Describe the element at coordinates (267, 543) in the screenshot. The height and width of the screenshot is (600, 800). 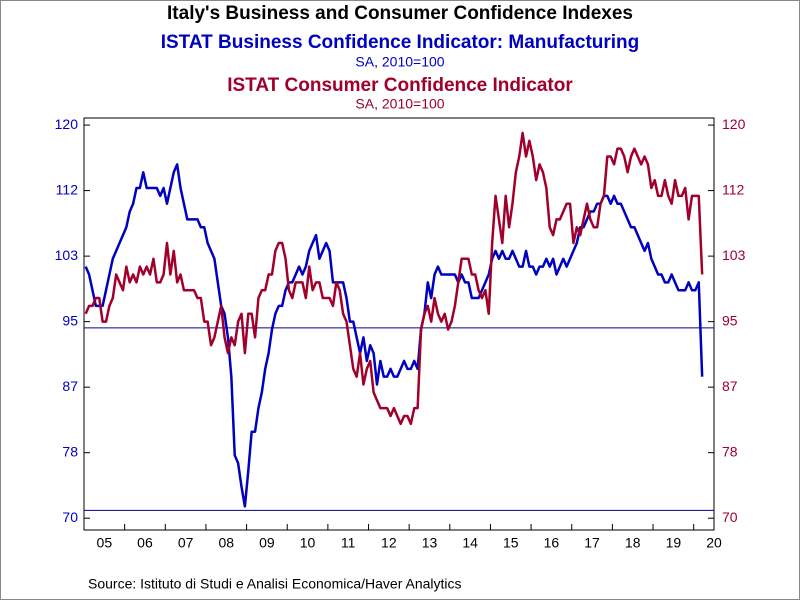
I see `x-tick-label: 09` at that location.